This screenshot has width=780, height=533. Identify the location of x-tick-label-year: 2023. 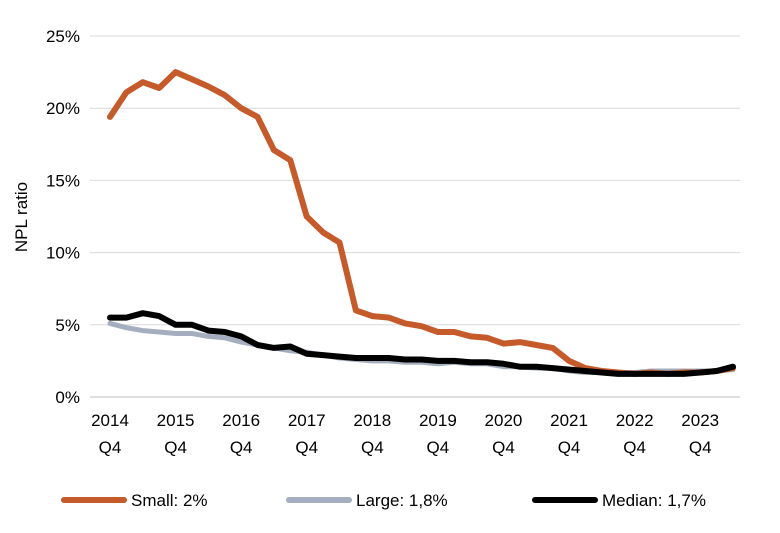
(700, 420).